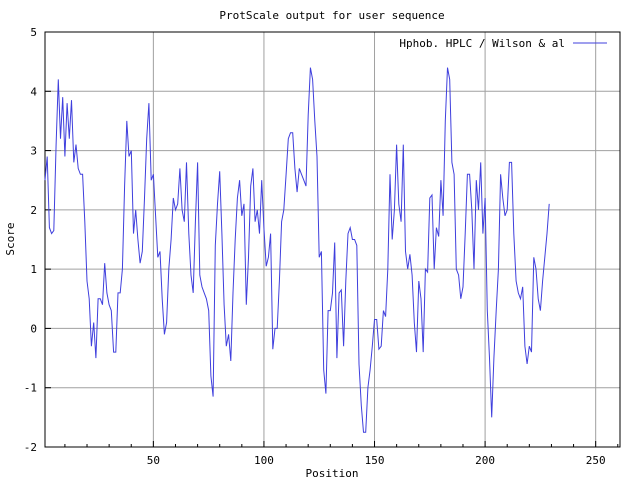 This screenshot has height=480, width=640. Describe the element at coordinates (33, 32) in the screenshot. I see `y-tick-label: 5` at that location.